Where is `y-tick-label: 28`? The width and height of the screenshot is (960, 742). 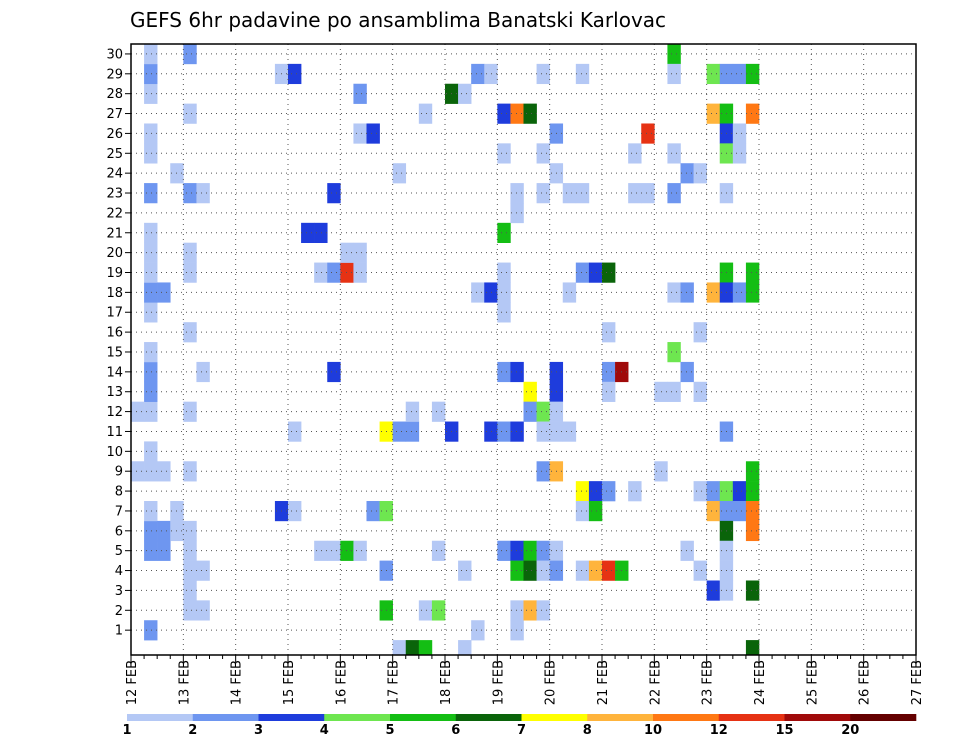 y-tick-label: 28 is located at coordinates (114, 94).